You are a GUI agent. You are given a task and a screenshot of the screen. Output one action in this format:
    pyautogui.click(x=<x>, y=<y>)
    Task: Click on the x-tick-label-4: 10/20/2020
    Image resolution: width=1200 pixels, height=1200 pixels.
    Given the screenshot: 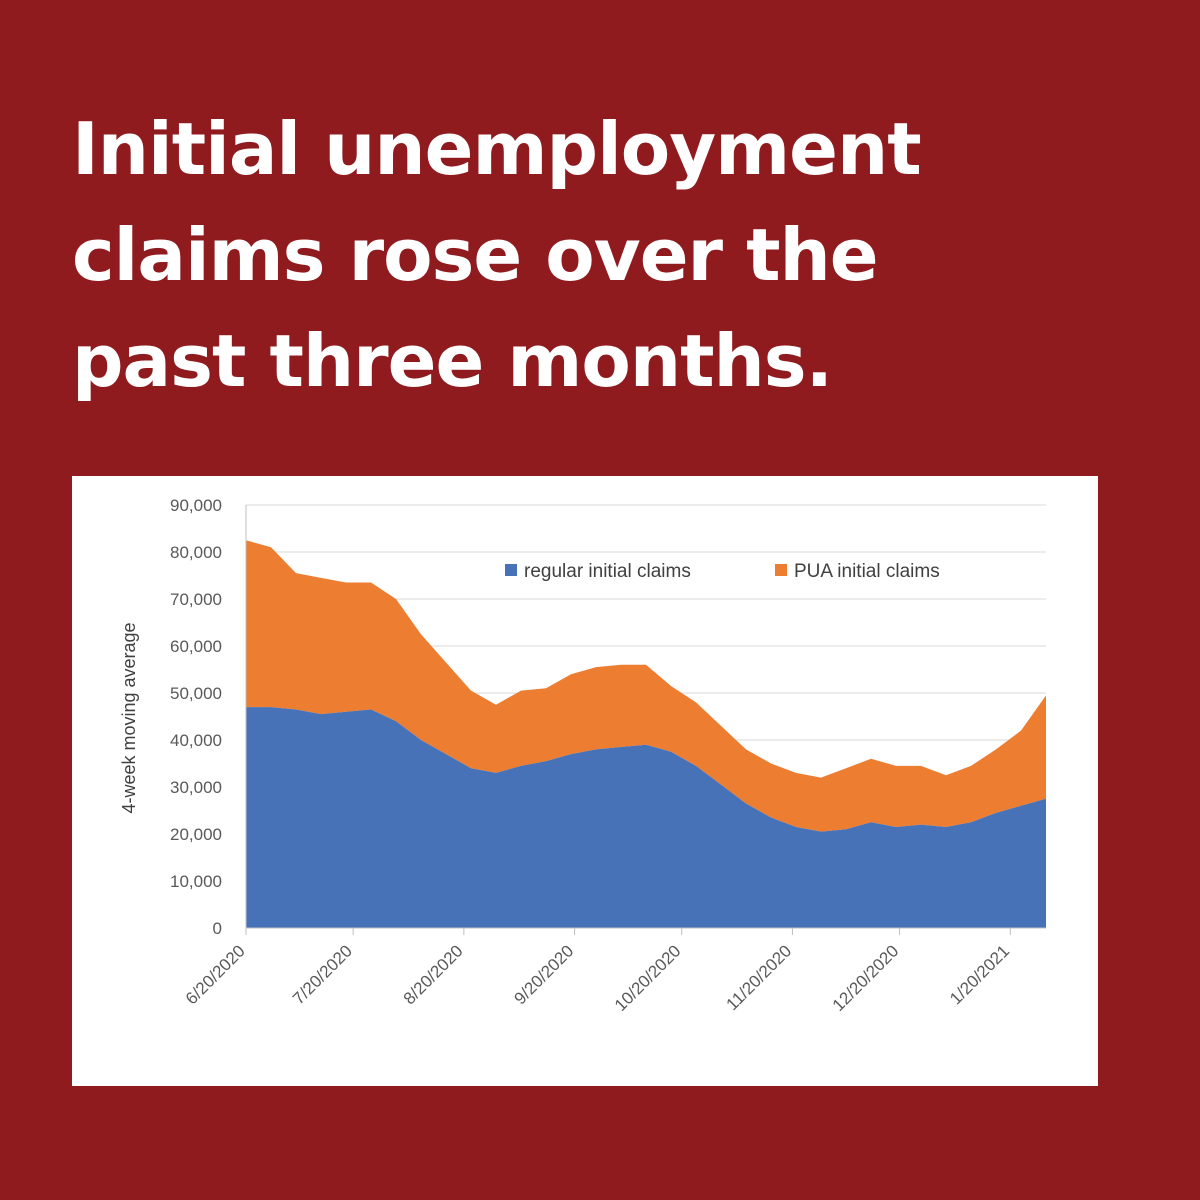 What is the action you would take?
    pyautogui.click(x=648, y=978)
    